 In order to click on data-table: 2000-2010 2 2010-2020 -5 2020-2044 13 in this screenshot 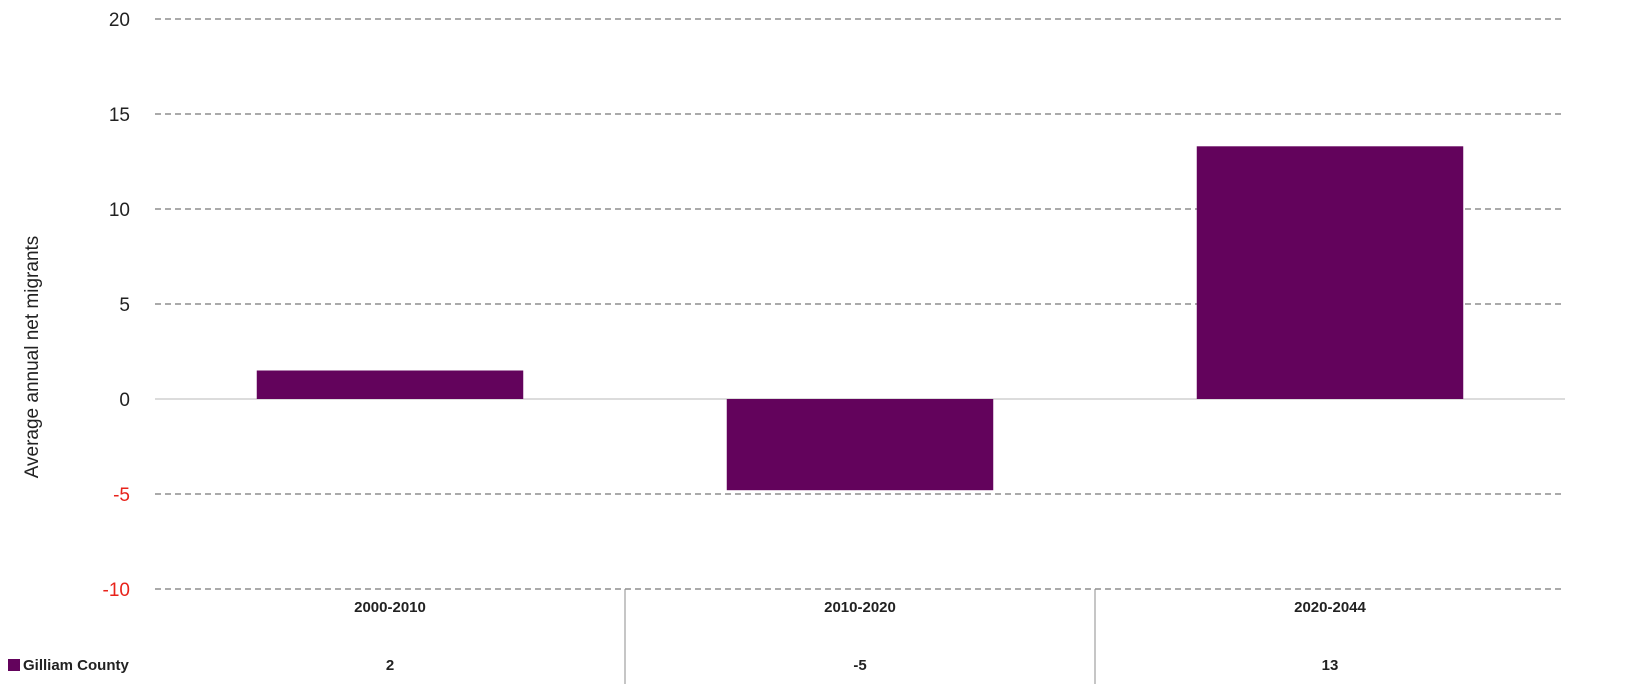, I will do `click(860, 636)`.